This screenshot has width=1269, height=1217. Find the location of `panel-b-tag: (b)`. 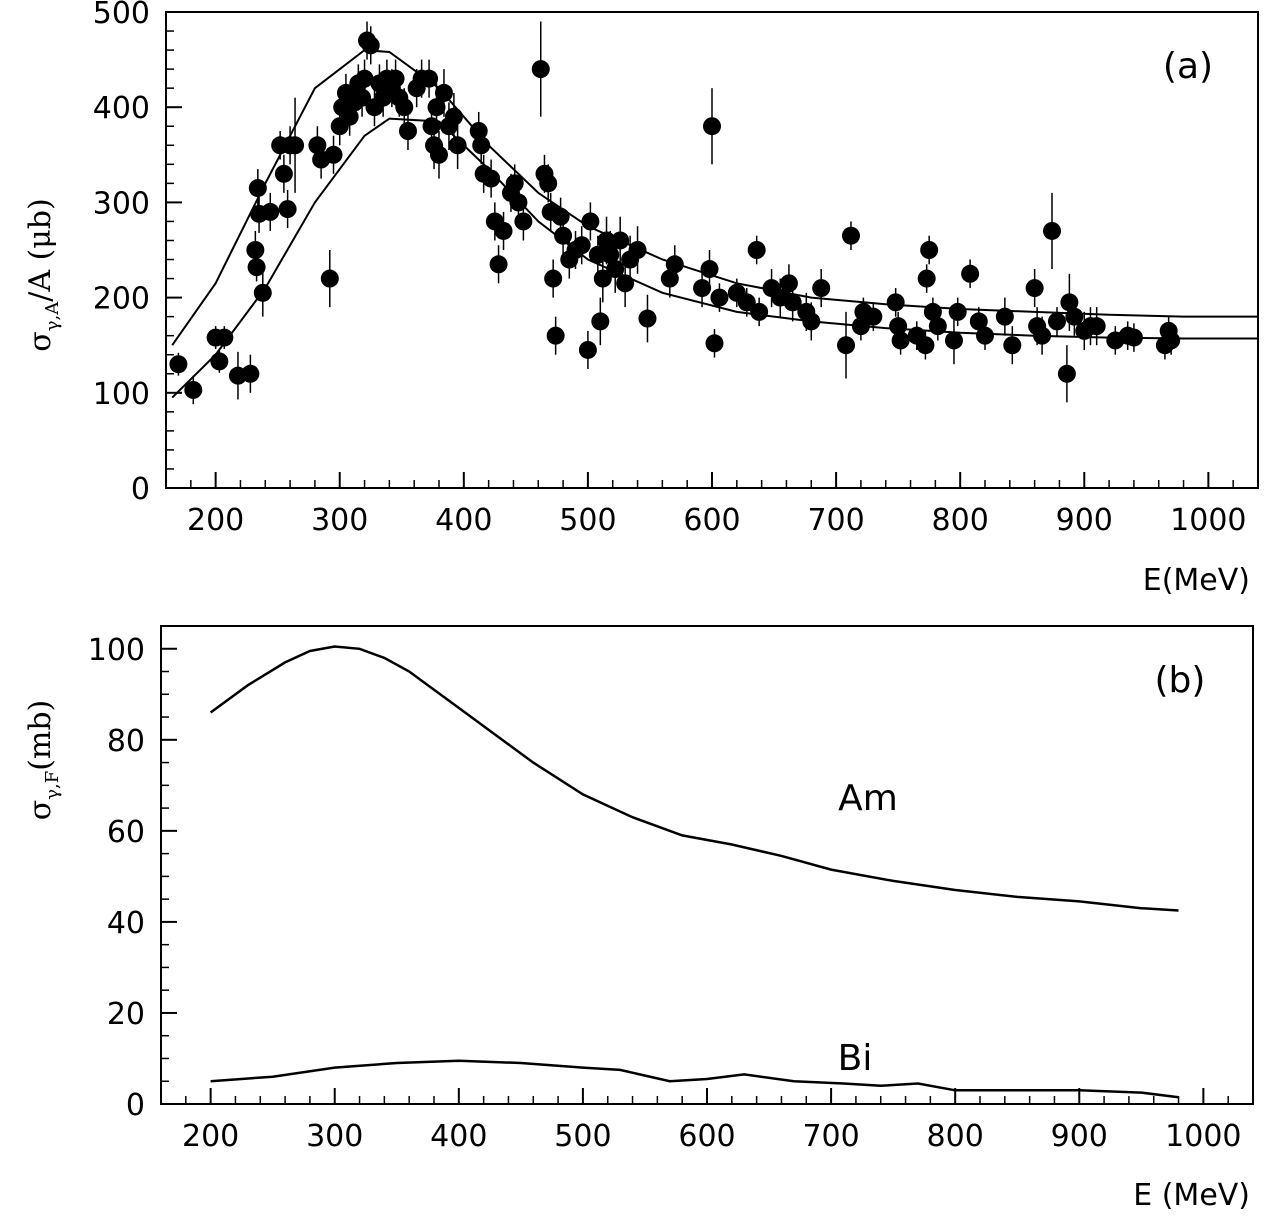

panel-b-tag: (b) is located at coordinates (1180, 680).